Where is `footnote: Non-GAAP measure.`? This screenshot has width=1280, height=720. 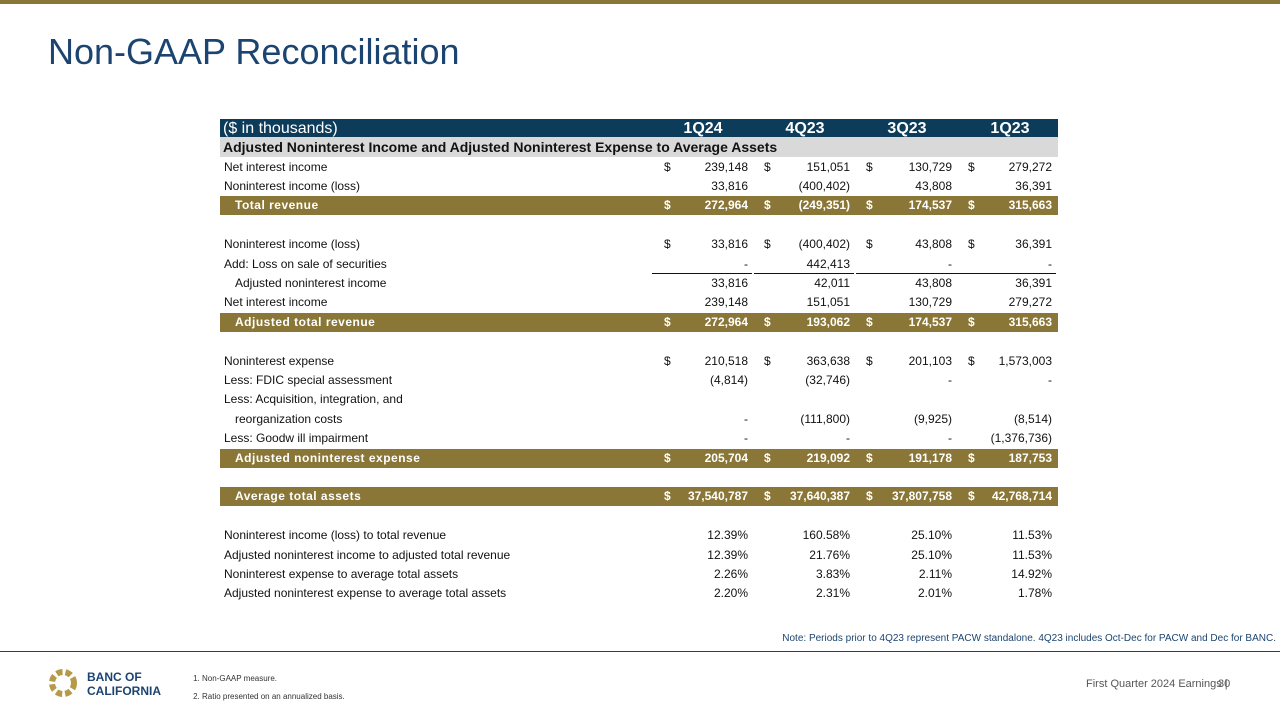 footnote: Non-GAAP measure. is located at coordinates (273, 679).